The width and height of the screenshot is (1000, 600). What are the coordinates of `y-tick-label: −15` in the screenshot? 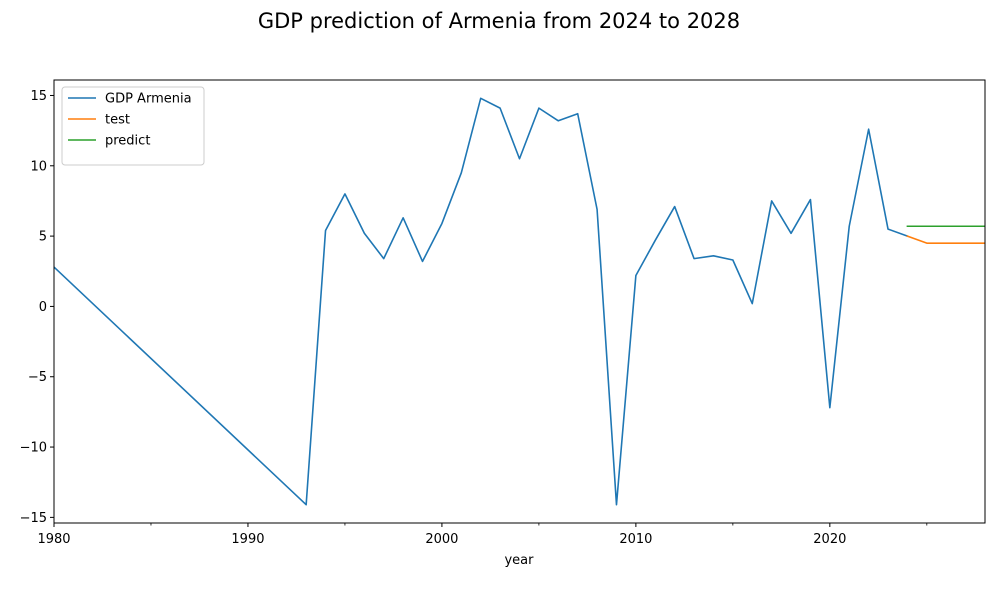 It's located at (33, 518).